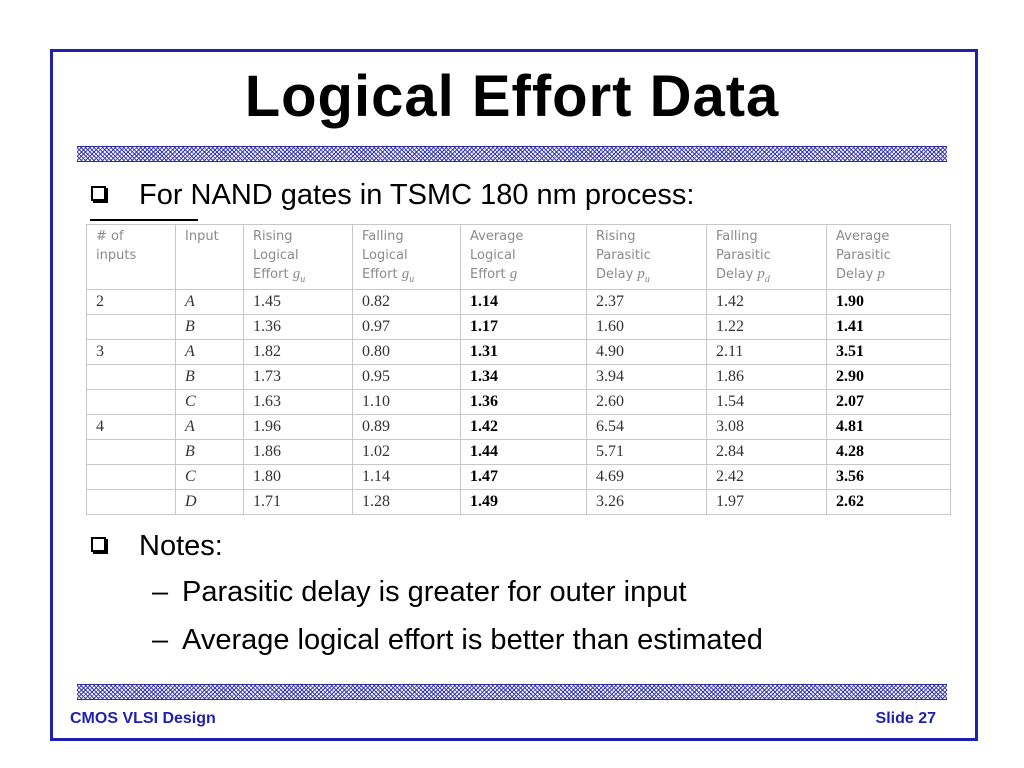 The width and height of the screenshot is (1024, 768). I want to click on table-cell: 0.82, so click(406, 302).